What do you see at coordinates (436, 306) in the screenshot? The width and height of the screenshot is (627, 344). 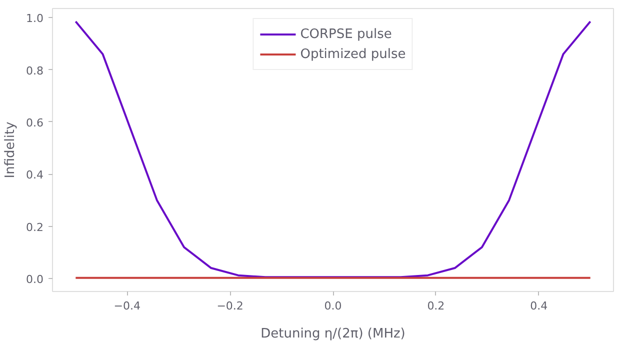 I see `x-tick-label: 0.2` at bounding box center [436, 306].